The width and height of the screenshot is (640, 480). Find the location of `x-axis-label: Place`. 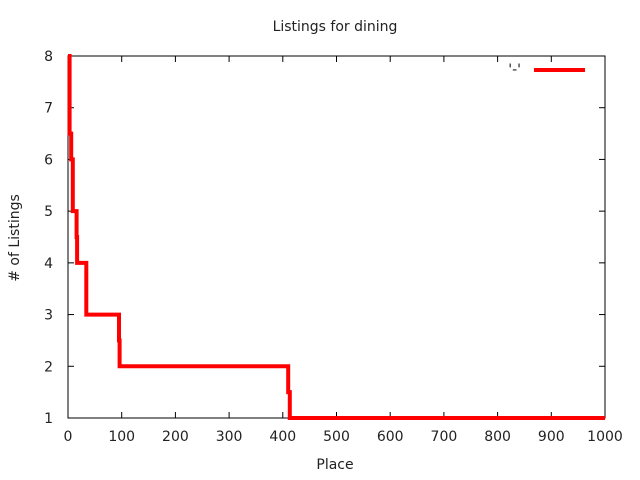

x-axis-label: Place is located at coordinates (334, 465).